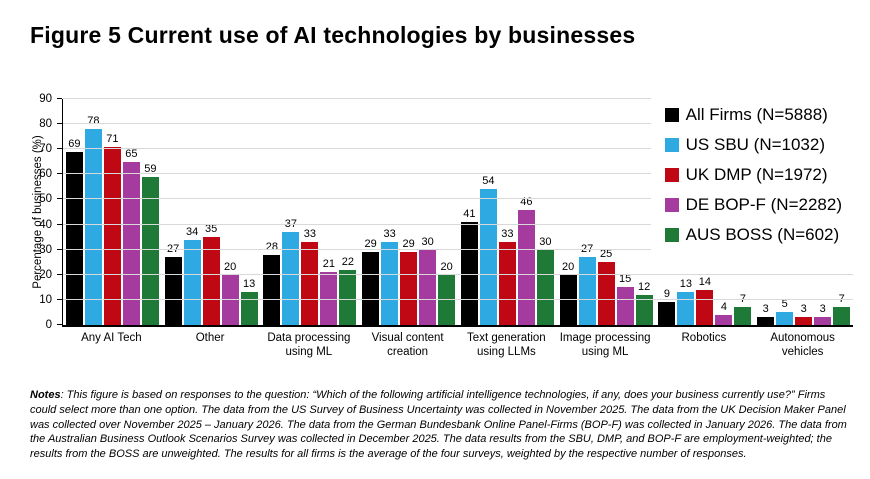 Image resolution: width=870 pixels, height=479 pixels. I want to click on legend-item: AUS BOSS (N=602), so click(753, 234).